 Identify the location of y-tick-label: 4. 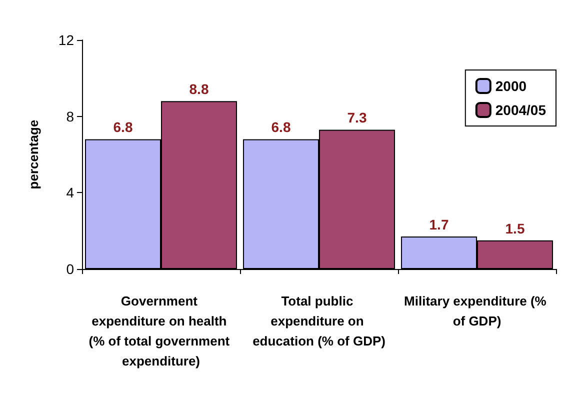
(70, 192).